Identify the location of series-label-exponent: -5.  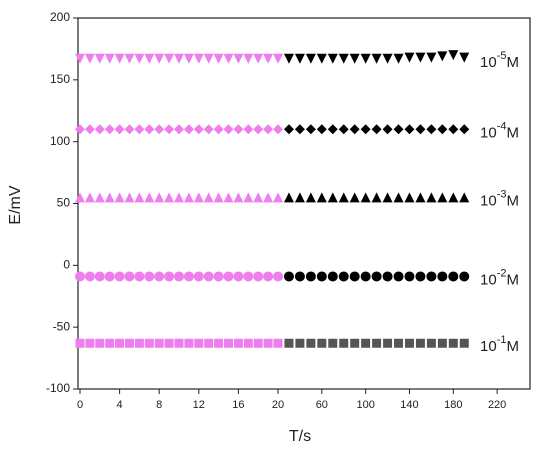
(502, 56).